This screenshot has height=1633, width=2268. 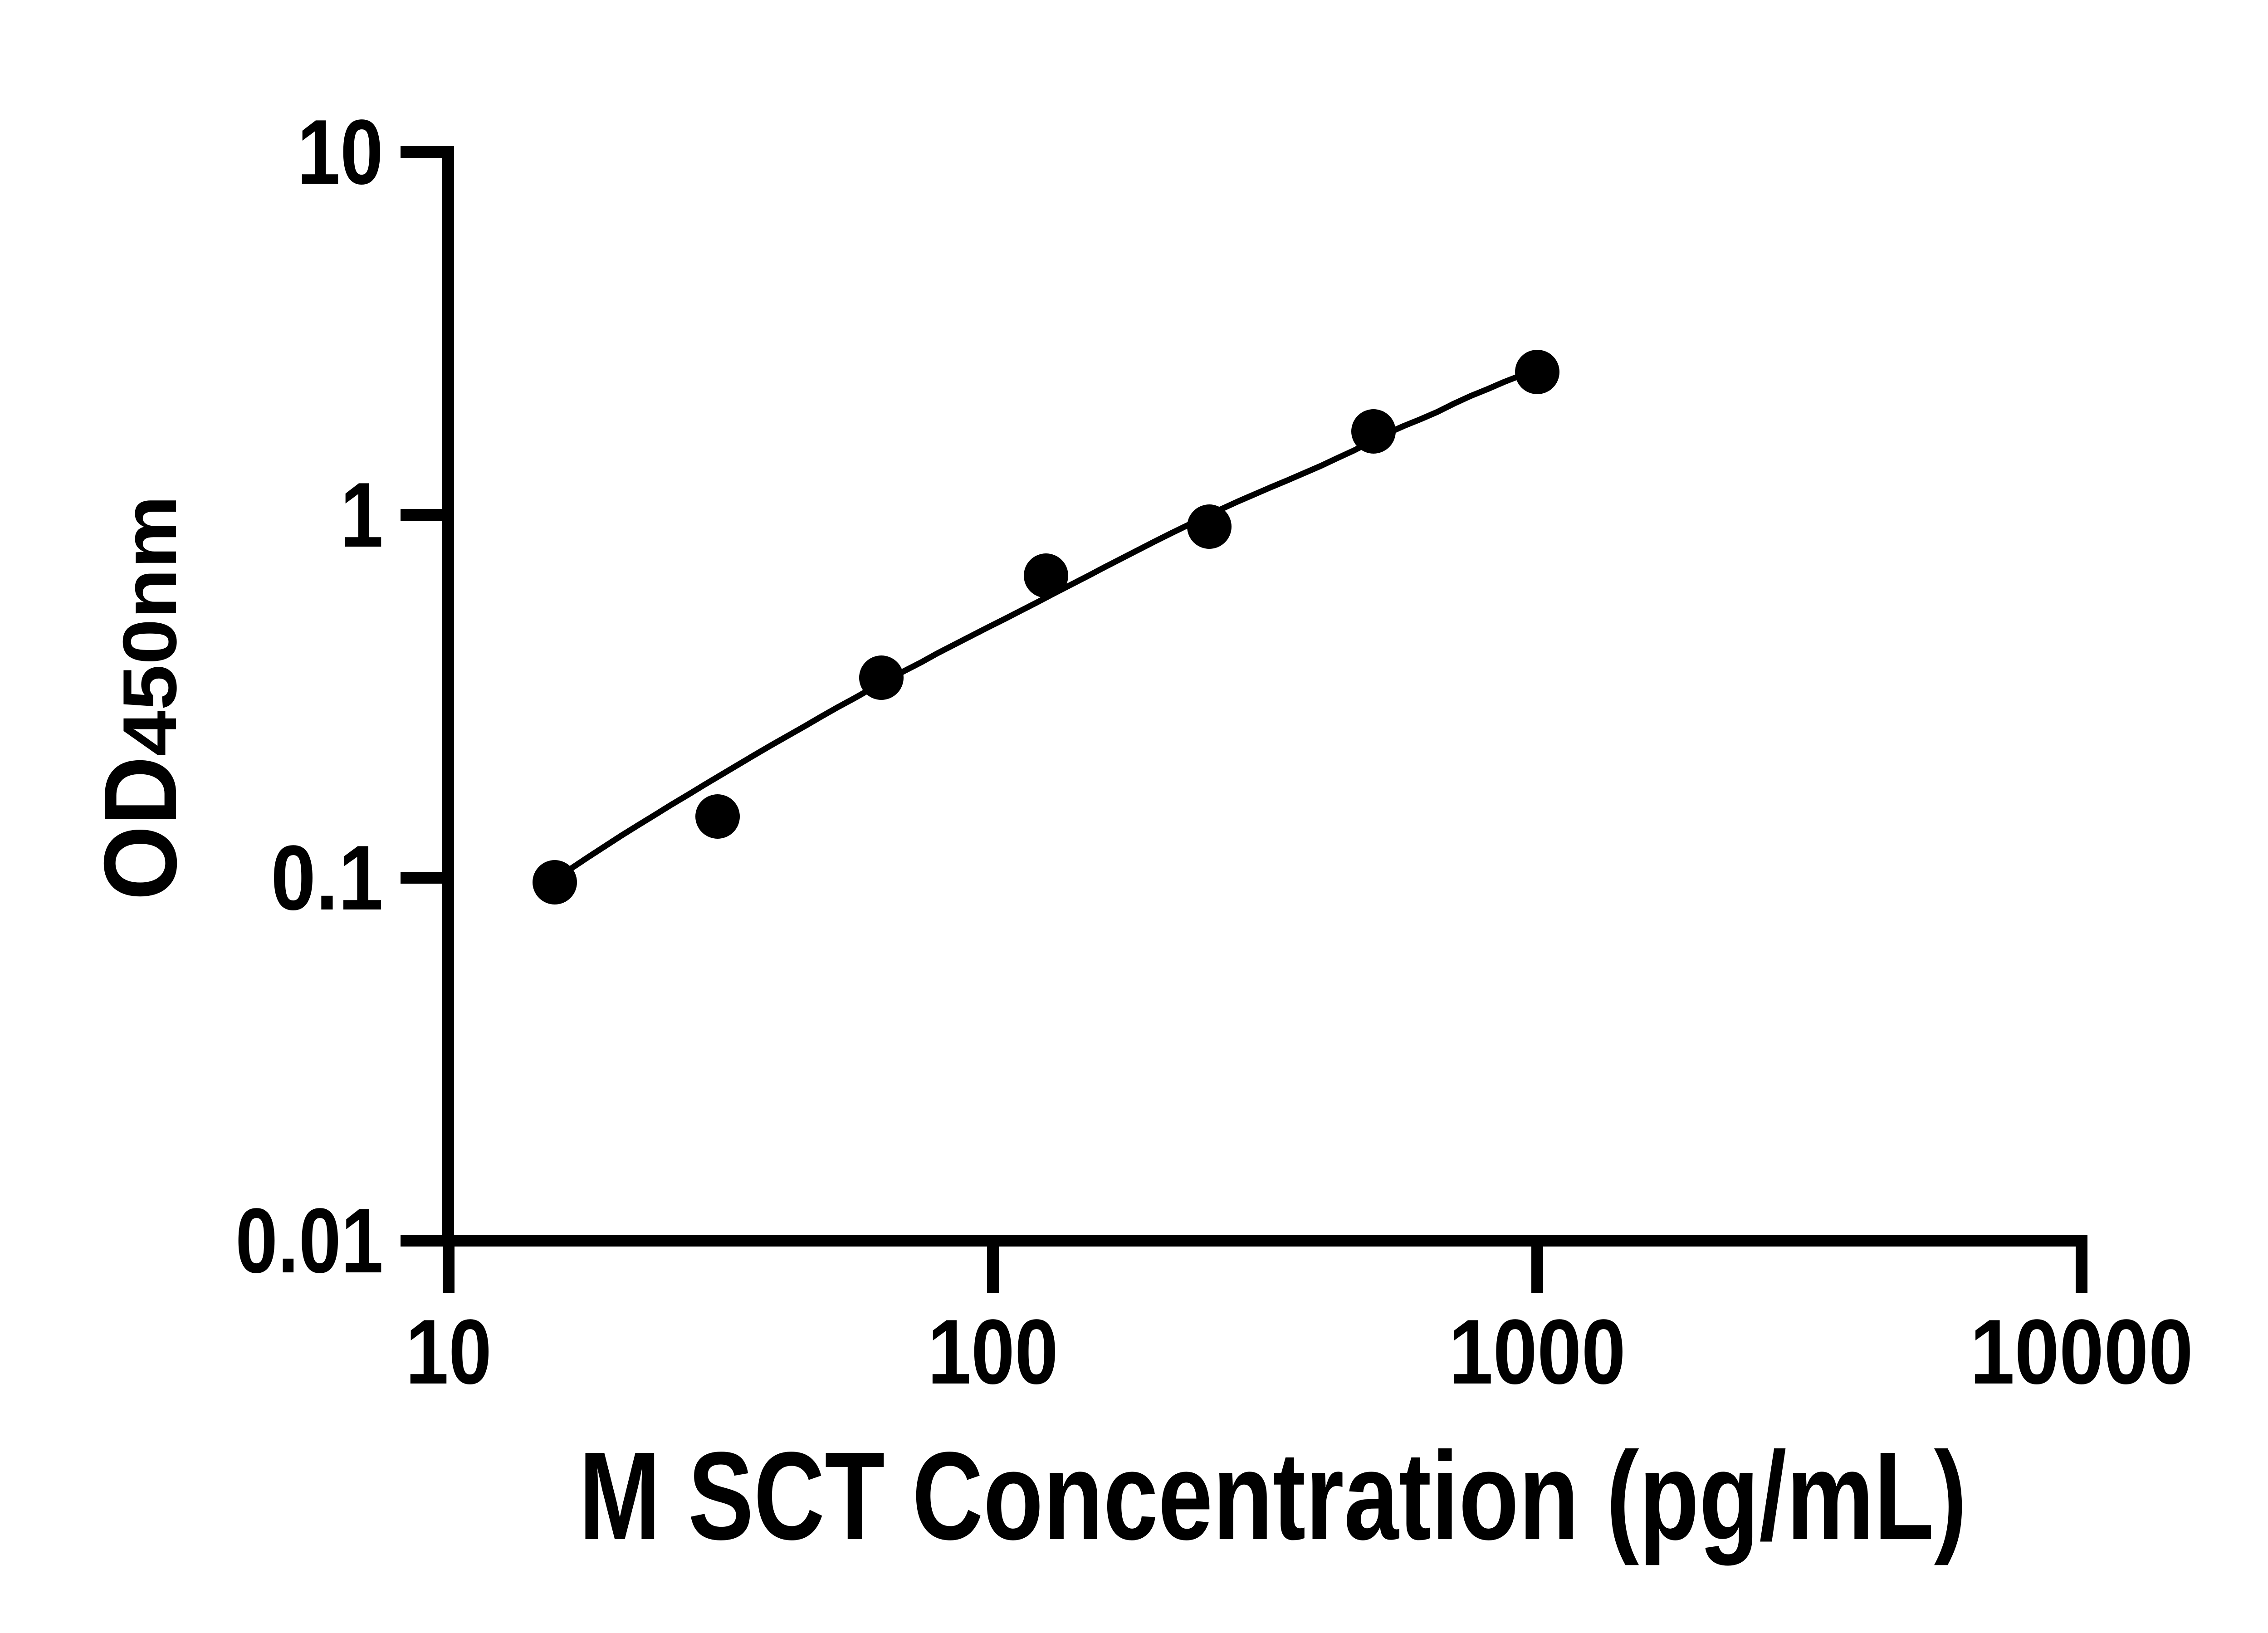 What do you see at coordinates (2081, 1352) in the screenshot?
I see `svg-text: 10000` at bounding box center [2081, 1352].